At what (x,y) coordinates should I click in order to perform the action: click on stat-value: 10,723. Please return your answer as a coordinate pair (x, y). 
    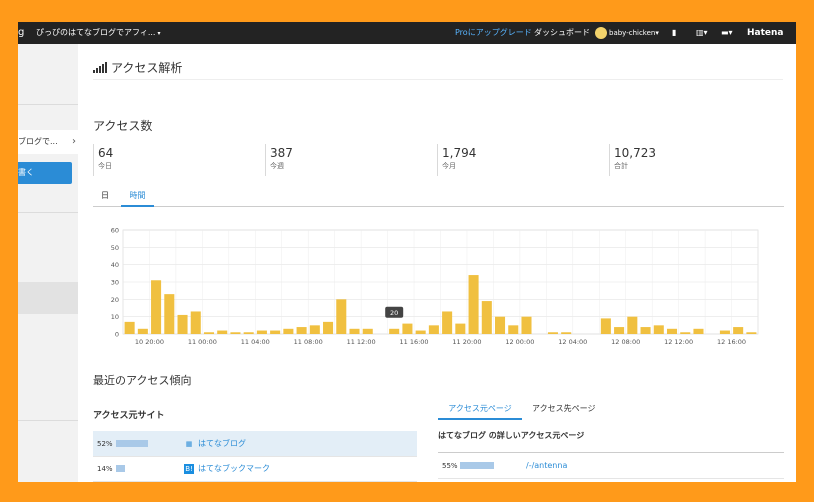
    Looking at the image, I should click on (635, 153).